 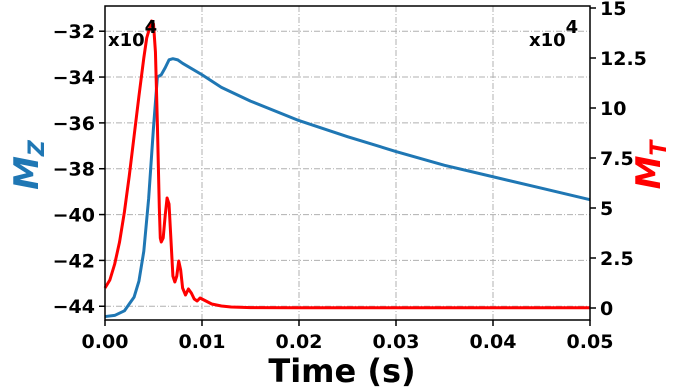 I want to click on x-tick-label: 0.02, so click(x=299, y=342).